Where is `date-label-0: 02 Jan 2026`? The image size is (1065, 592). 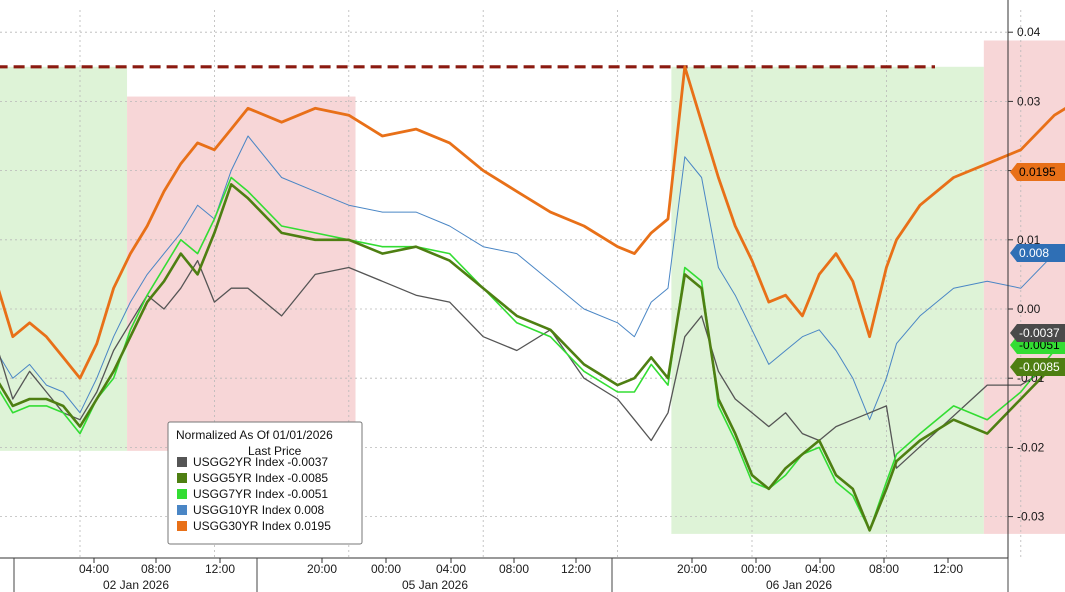
date-label-0: 02 Jan 2026 is located at coordinates (136, 585).